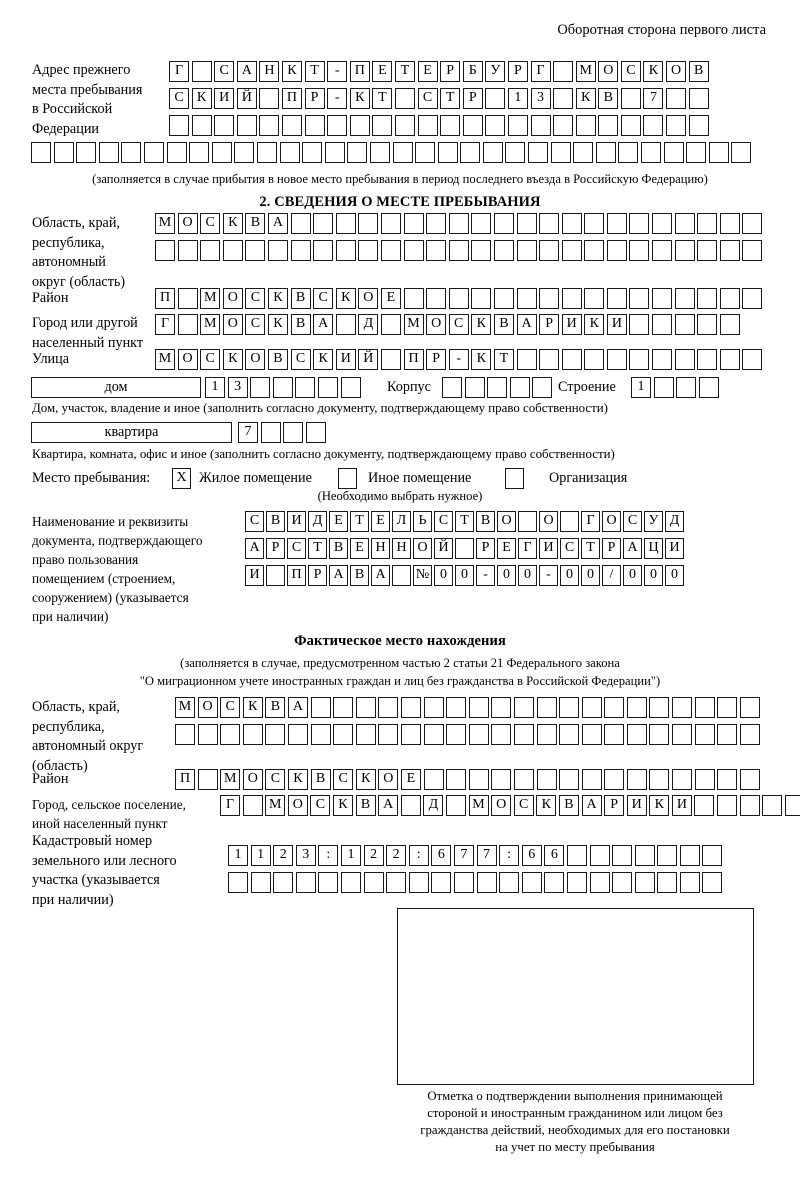 The width and height of the screenshot is (800, 1180). What do you see at coordinates (497, 387) in the screenshot?
I see `korpus-boxes` at bounding box center [497, 387].